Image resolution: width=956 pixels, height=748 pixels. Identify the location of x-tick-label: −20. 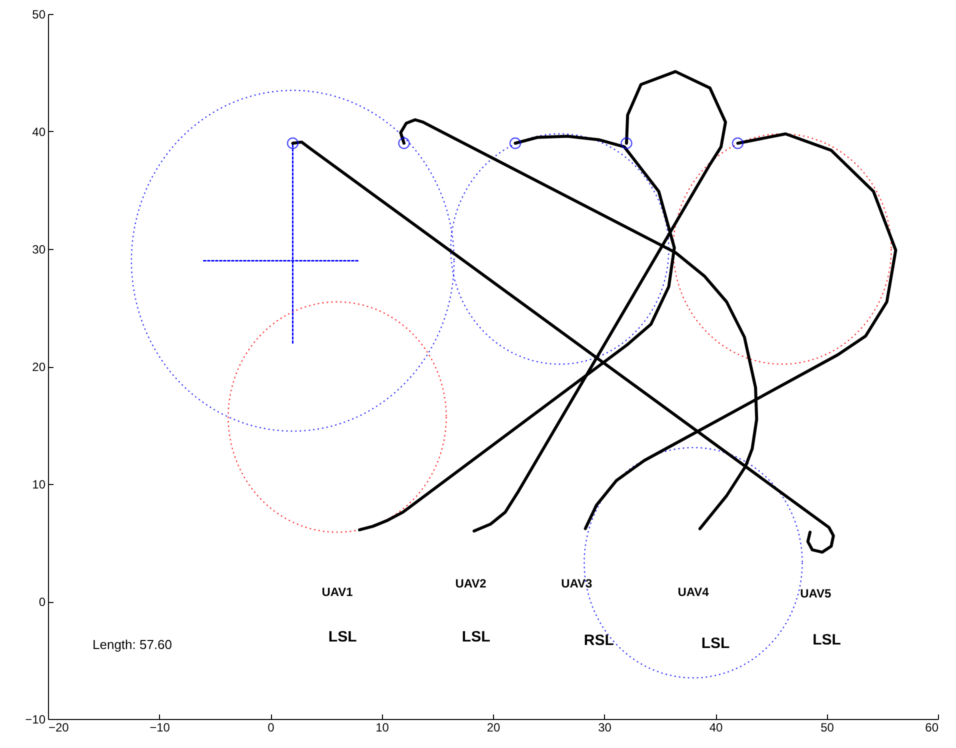
(59, 727).